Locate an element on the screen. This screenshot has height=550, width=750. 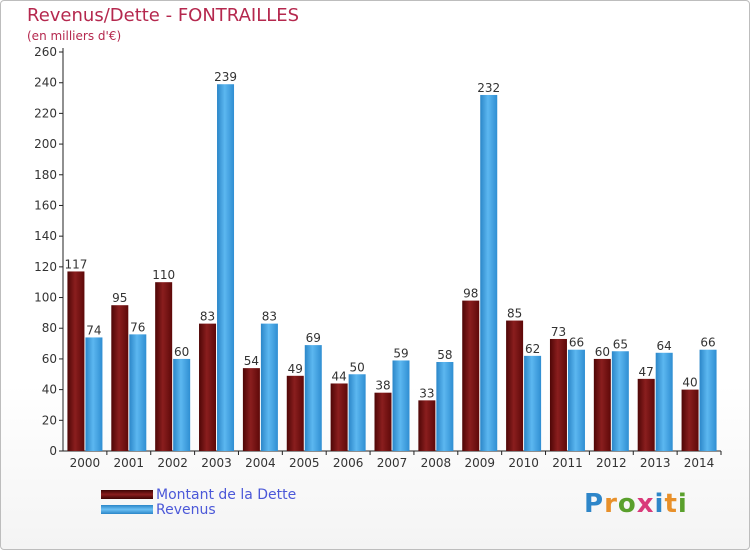
x-tick-label: 2002 is located at coordinates (172, 463).